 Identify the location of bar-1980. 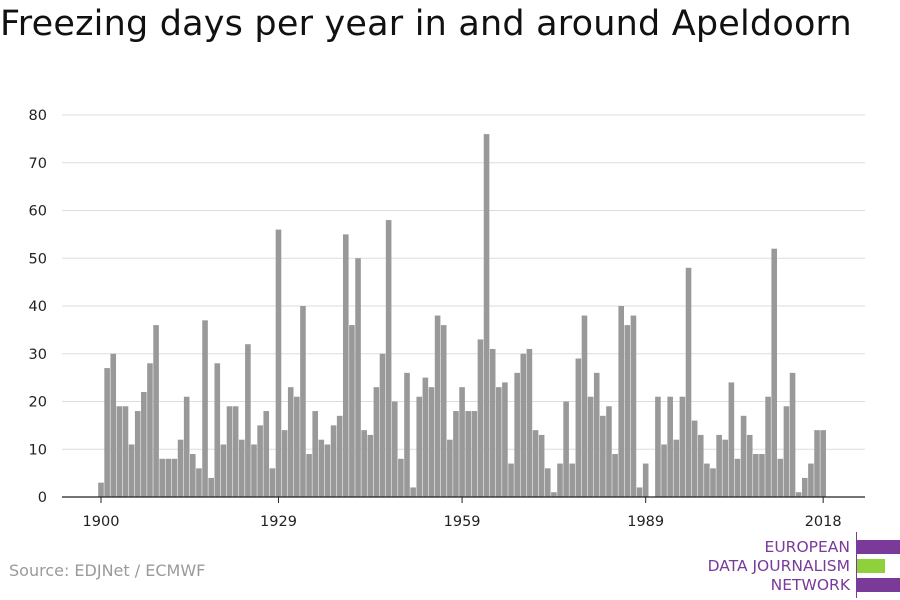
(590, 446).